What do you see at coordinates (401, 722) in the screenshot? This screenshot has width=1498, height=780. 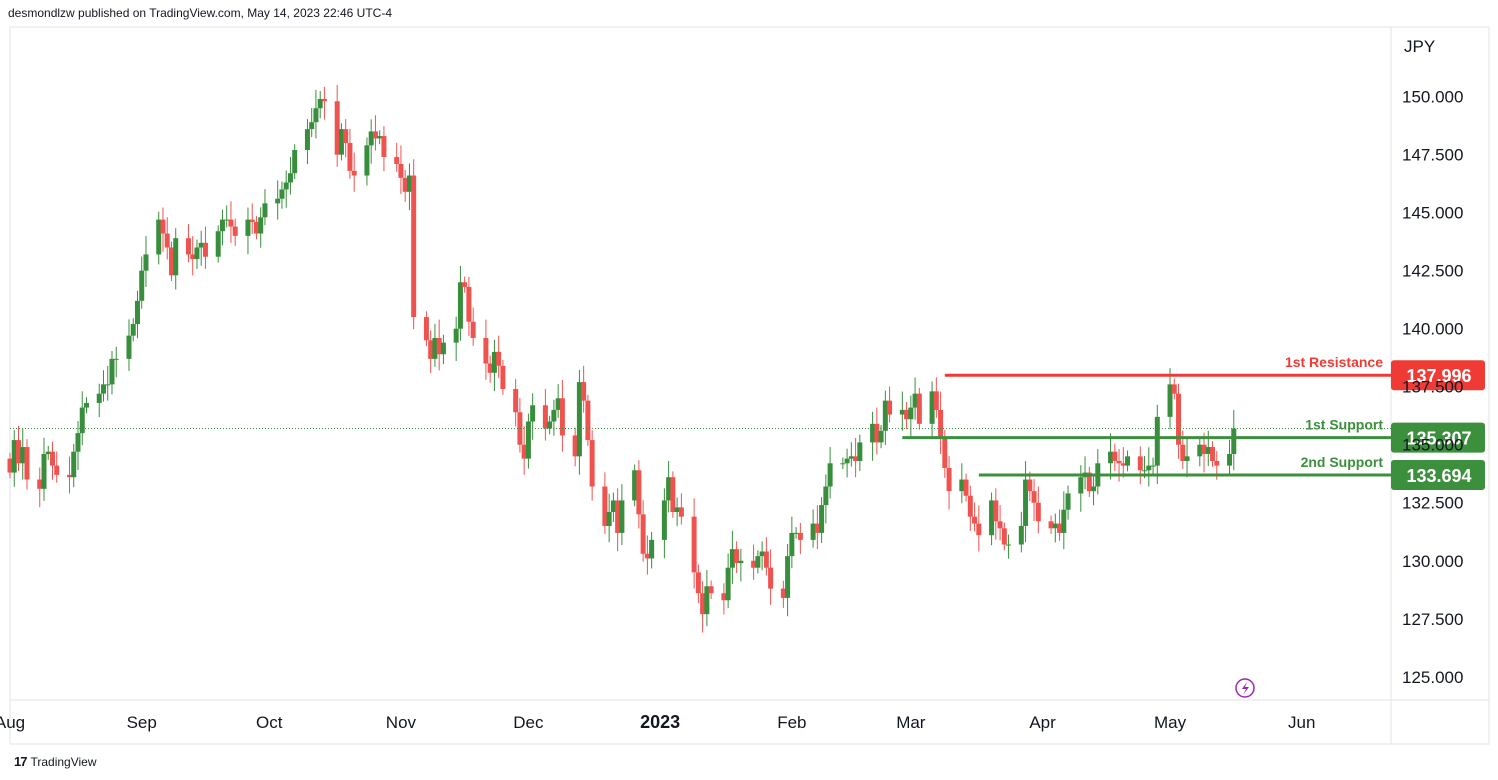 I see `x-tick-label: Nov` at bounding box center [401, 722].